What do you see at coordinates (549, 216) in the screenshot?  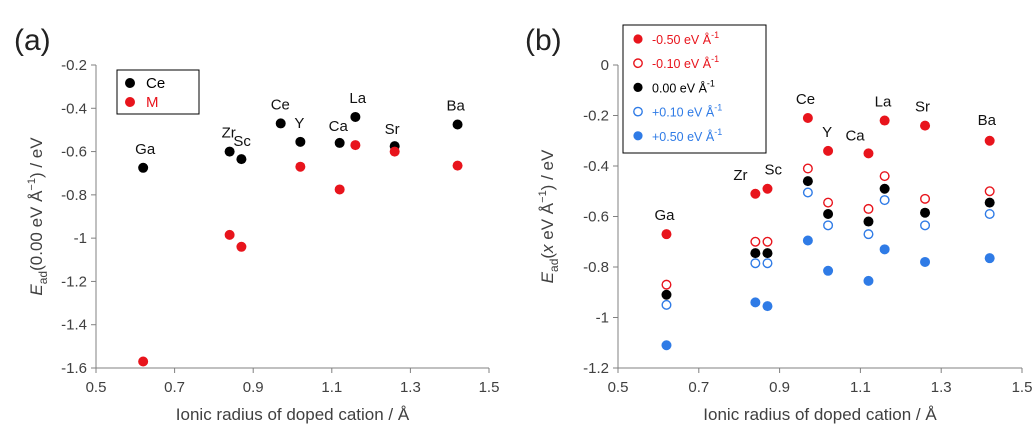 I see `y-axis-label: Ead(x eV Å−1) / eV` at bounding box center [549, 216].